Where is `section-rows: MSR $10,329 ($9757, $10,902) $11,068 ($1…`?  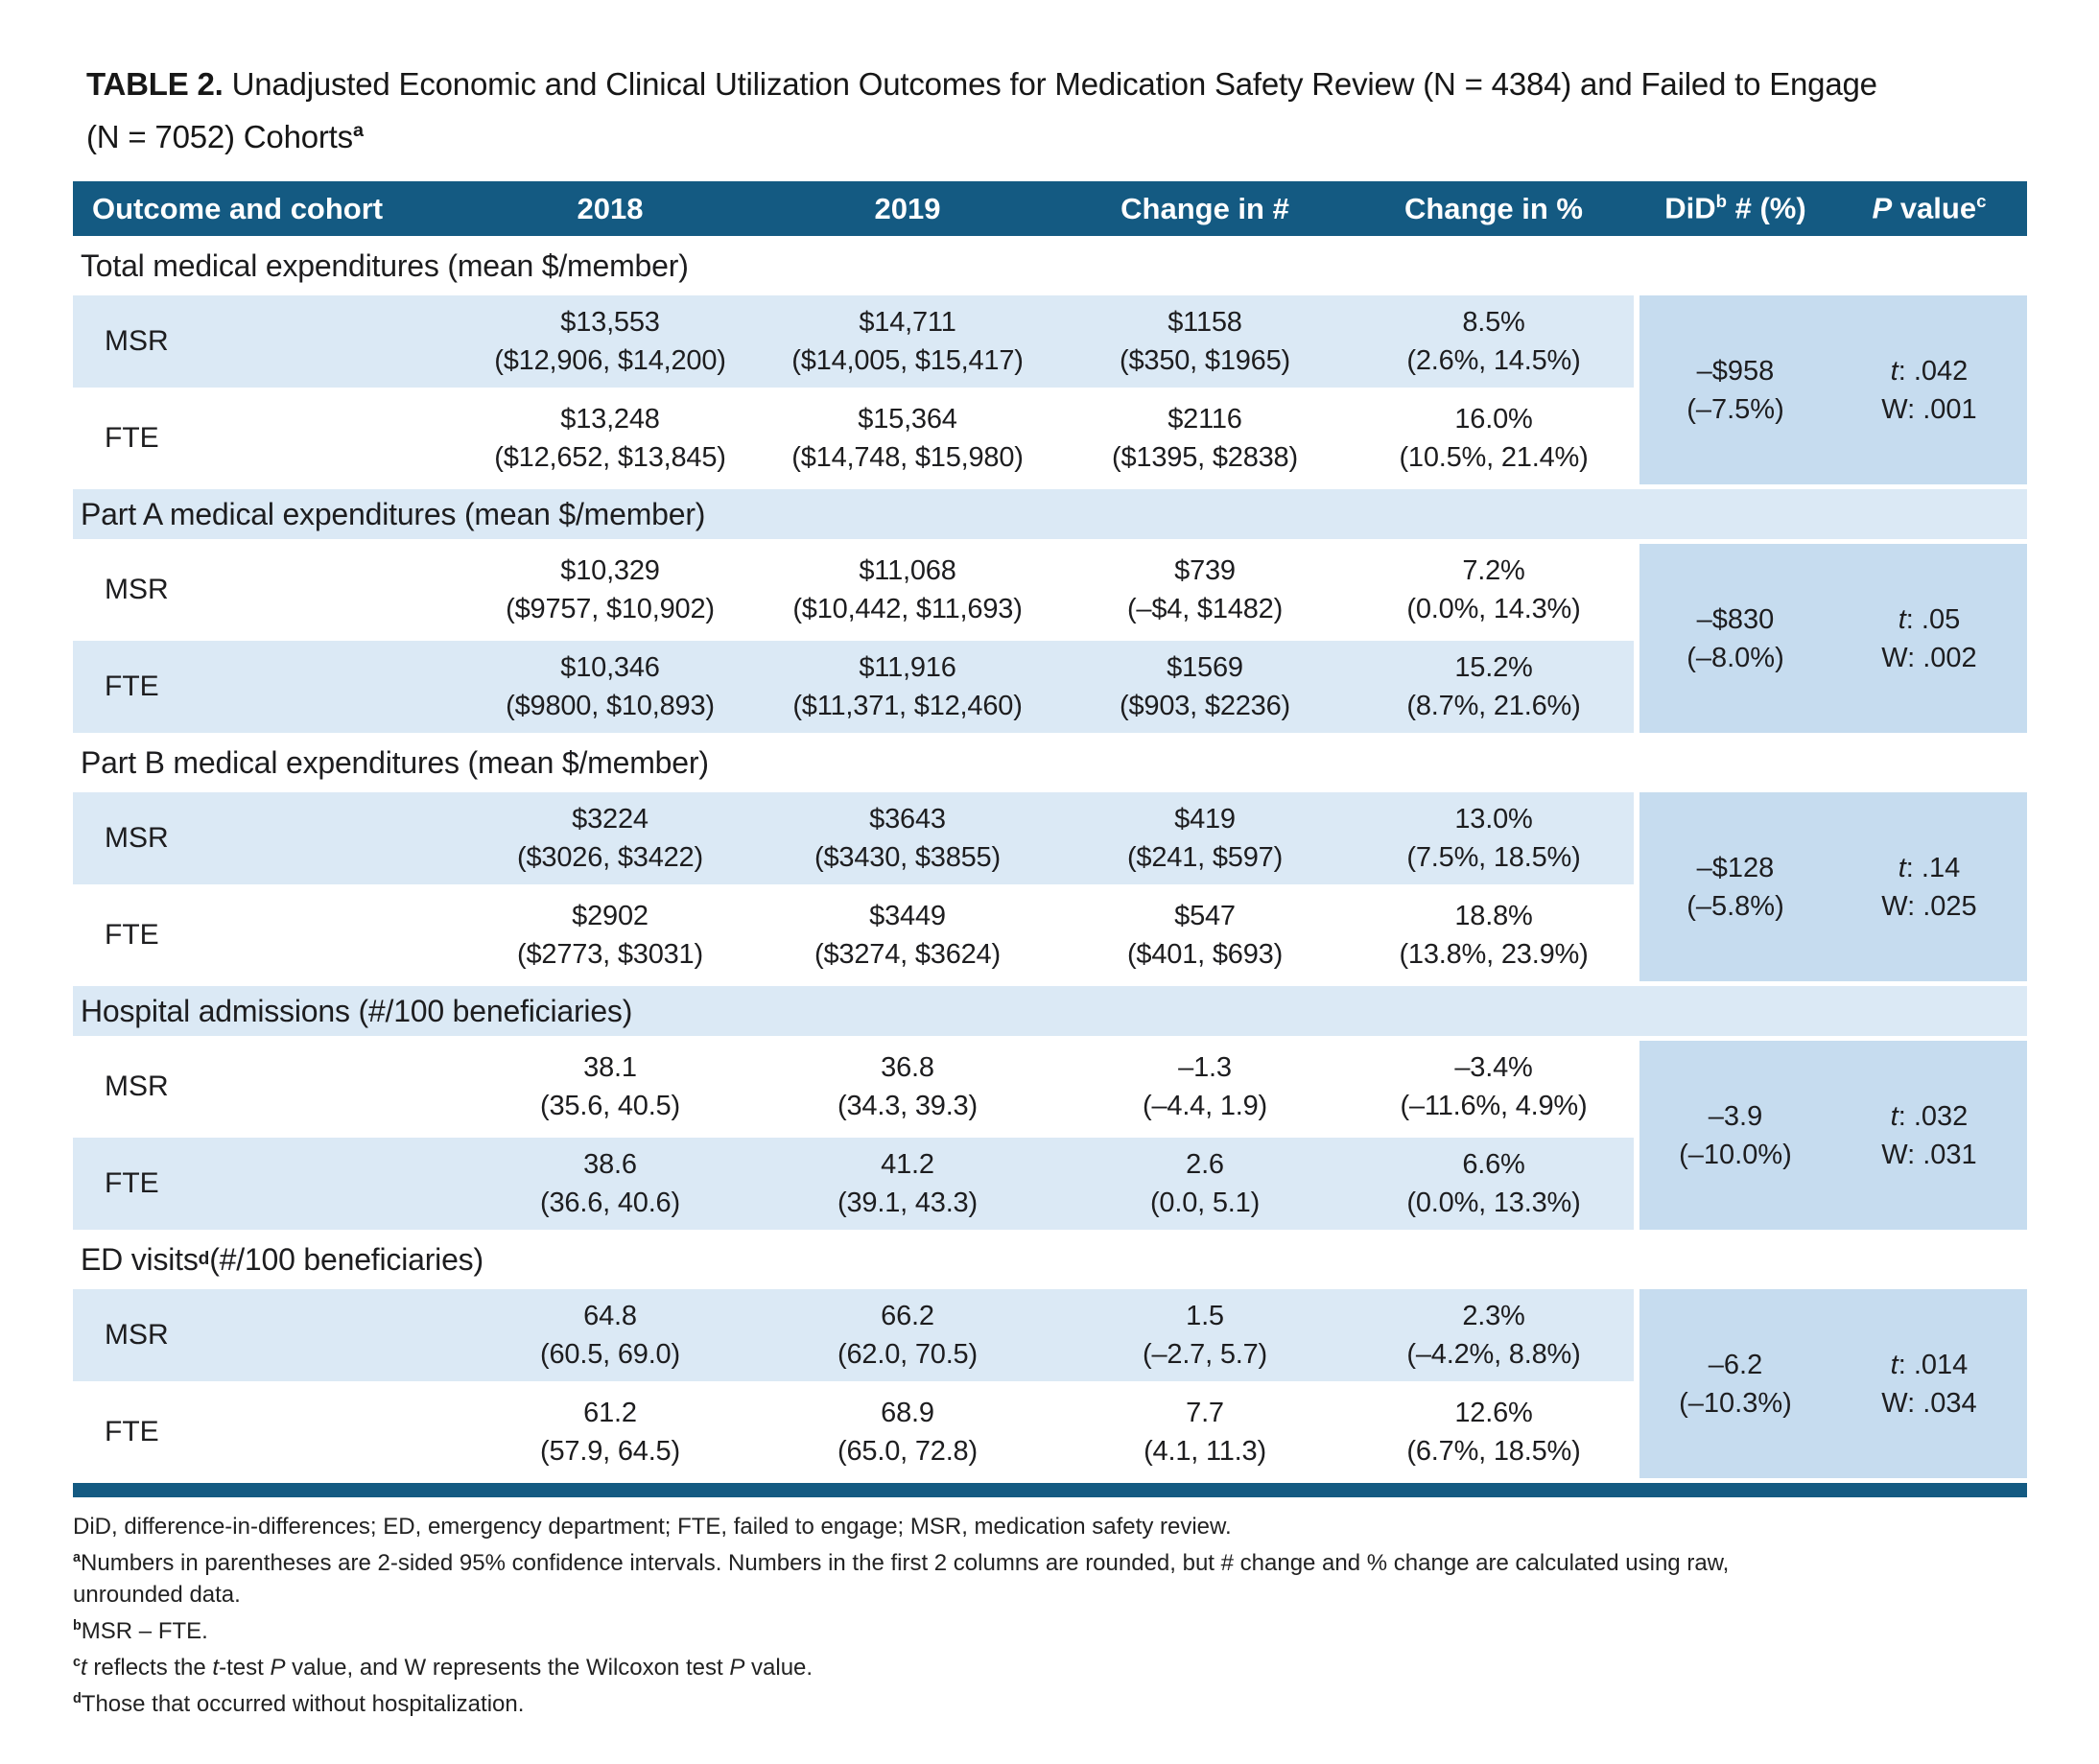
section-rows: MSR $10,329 ($9757, $10,902) $11,068 ($1… is located at coordinates (1050, 639).